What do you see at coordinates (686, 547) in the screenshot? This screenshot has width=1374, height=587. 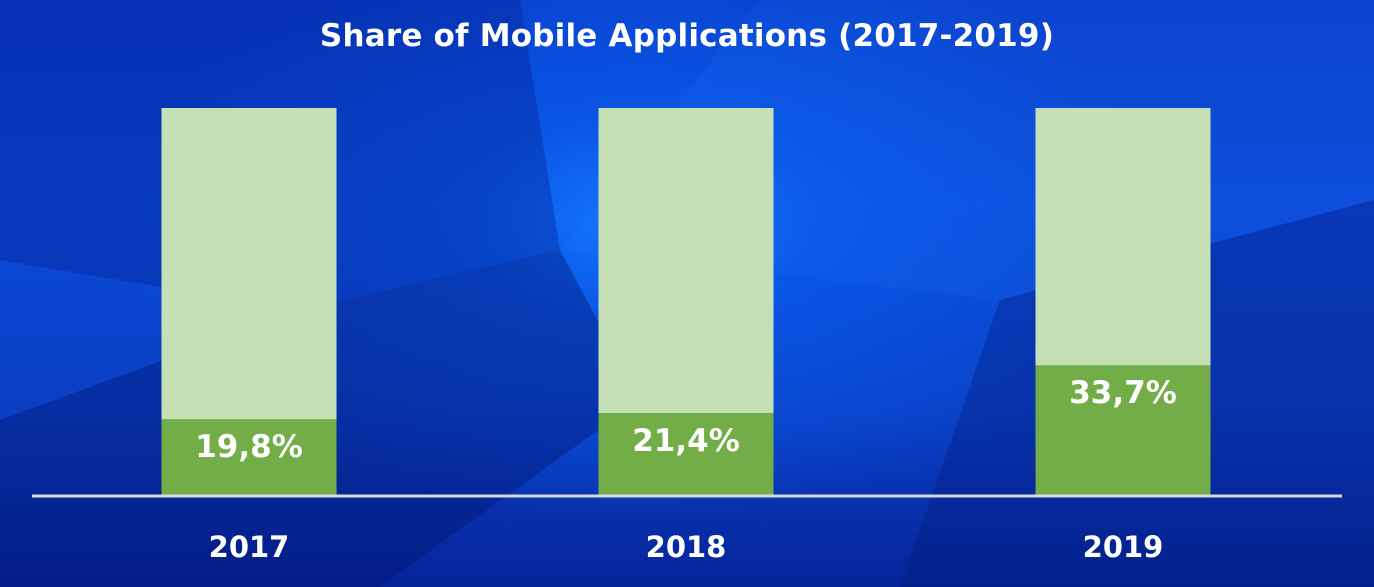 I see `category-label-2018: 2018` at bounding box center [686, 547].